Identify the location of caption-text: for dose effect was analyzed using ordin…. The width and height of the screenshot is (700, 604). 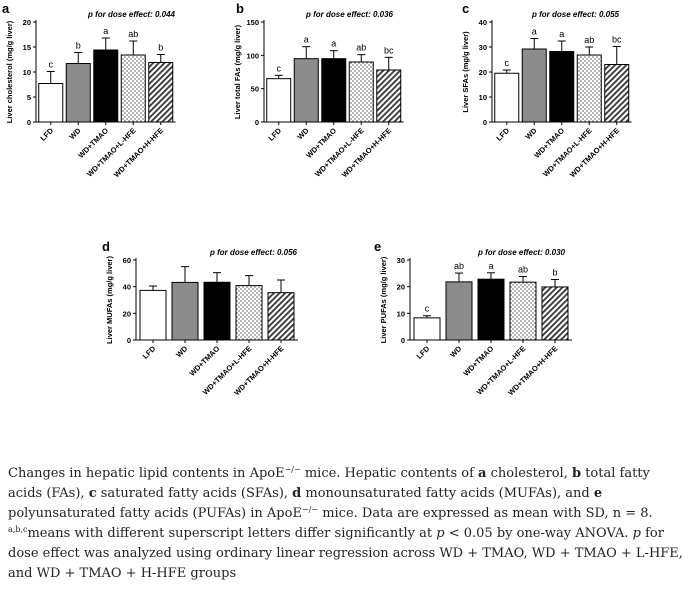
(345, 553).